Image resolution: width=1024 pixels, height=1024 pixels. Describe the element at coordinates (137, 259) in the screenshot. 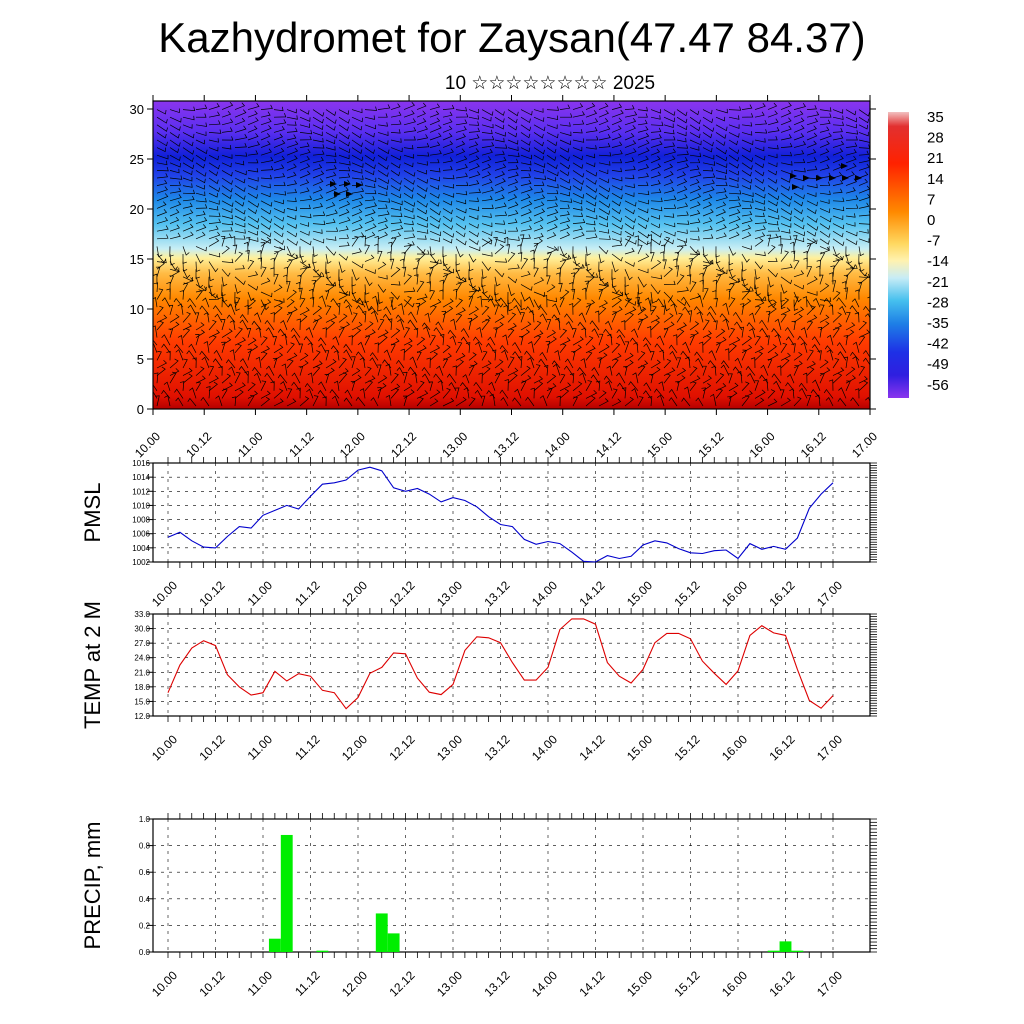

I see `y-tick-label: 15` at that location.